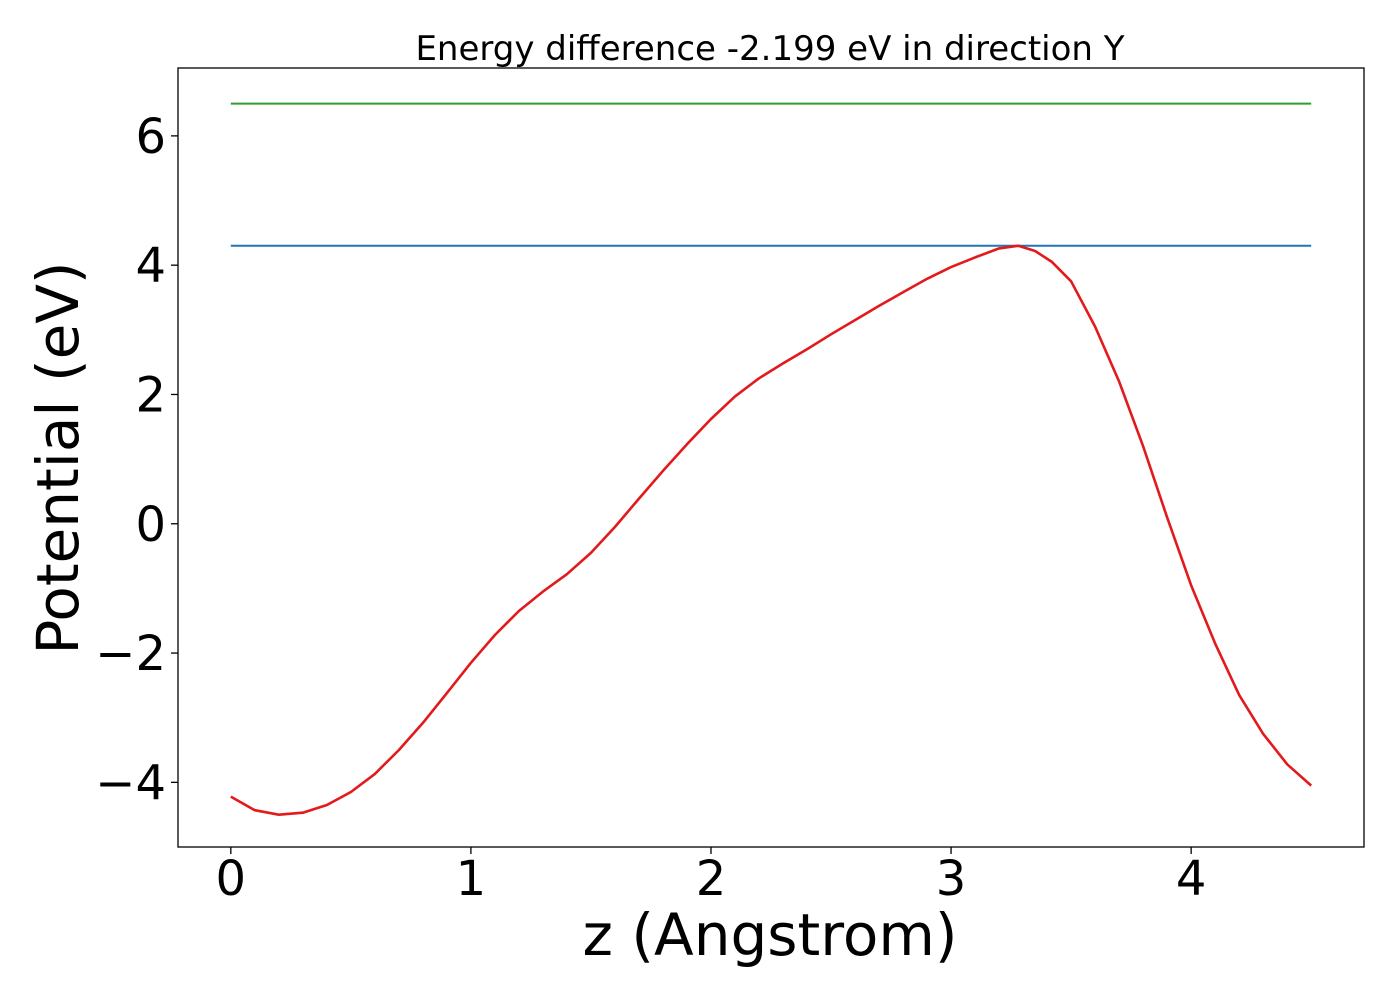 The height and width of the screenshot is (1000, 1400). I want to click on y-tick-label: −2, so click(130, 654).